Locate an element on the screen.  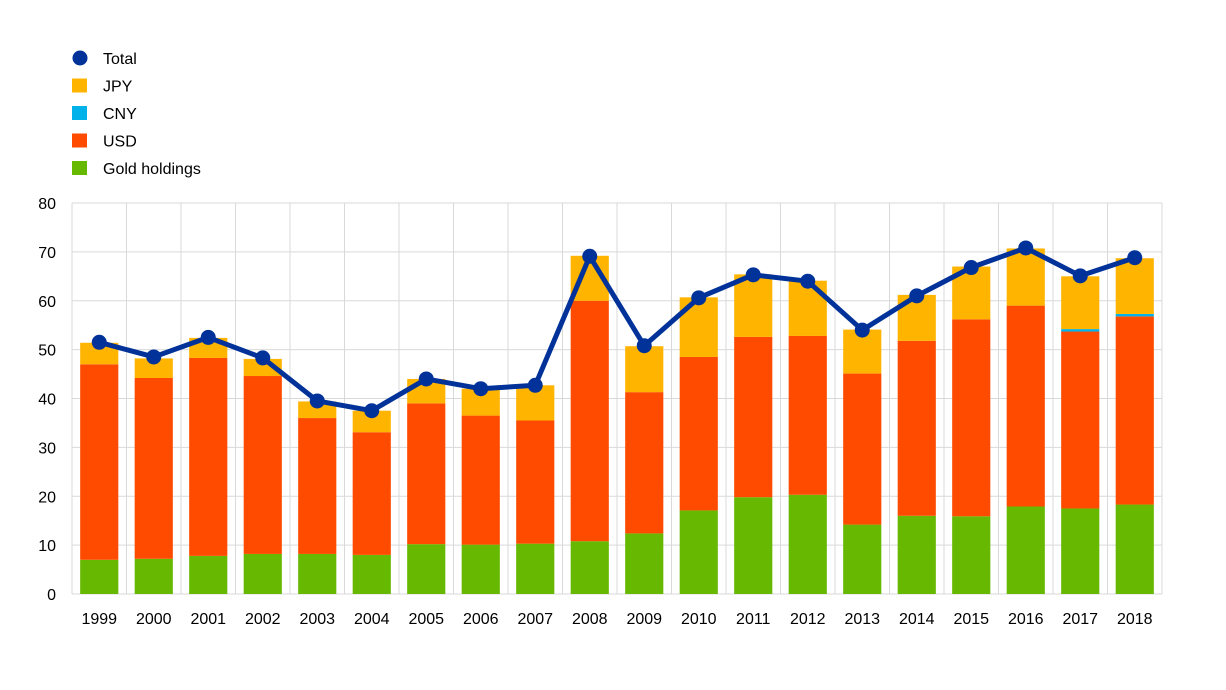
bar-usd-2010 is located at coordinates (698, 433).